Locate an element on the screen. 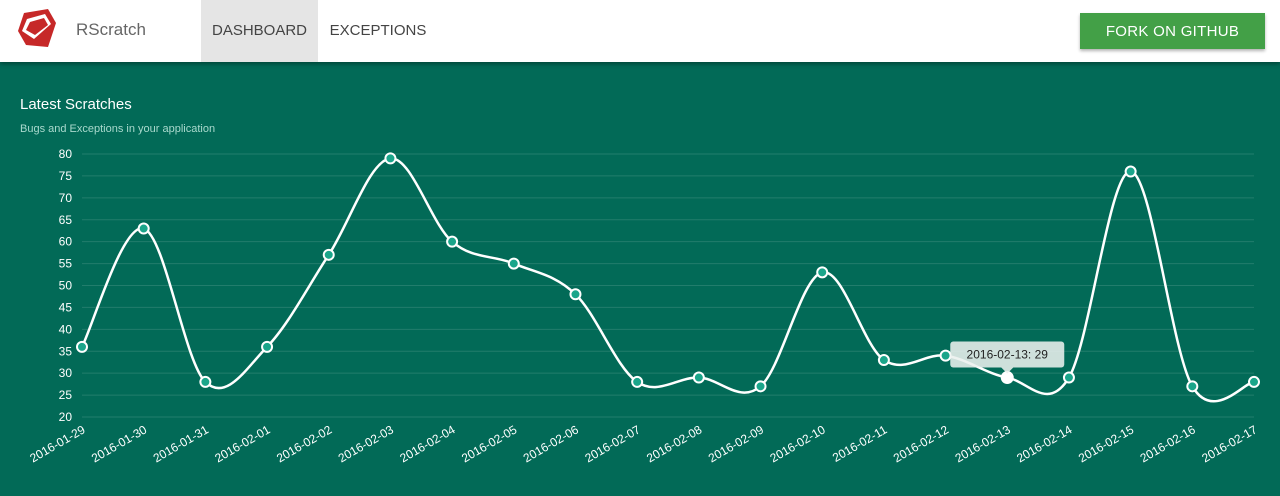  x-tick-label: 2016-02-15 is located at coordinates (1106, 443).